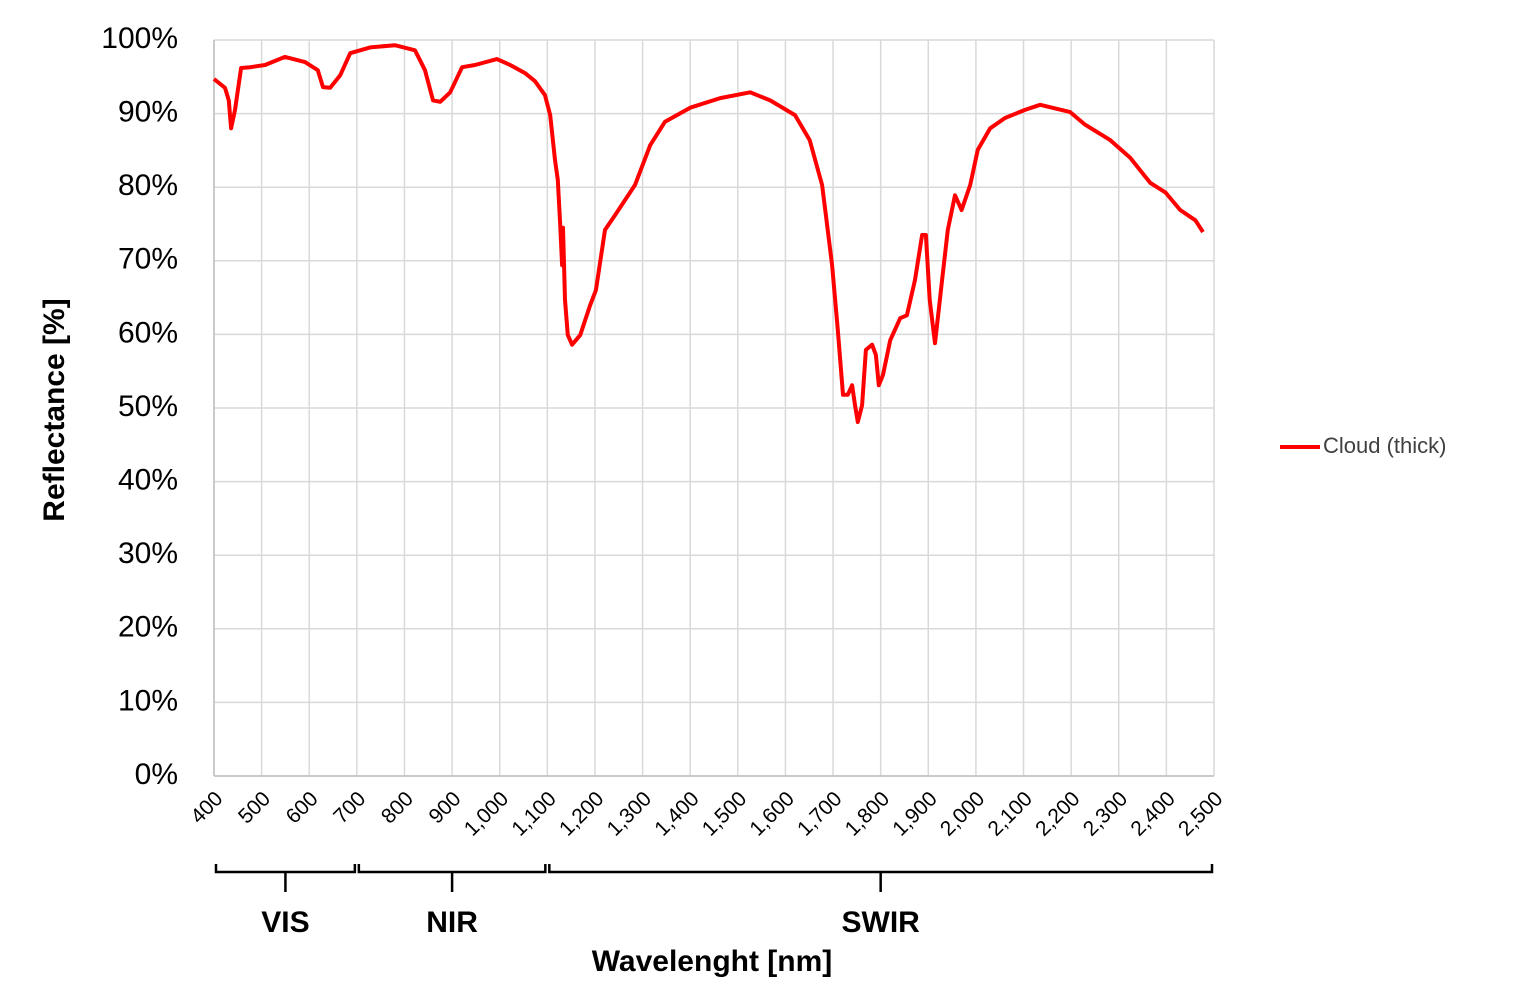 This screenshot has height=992, width=1526. I want to click on y-tick-label: 30%, so click(148, 553).